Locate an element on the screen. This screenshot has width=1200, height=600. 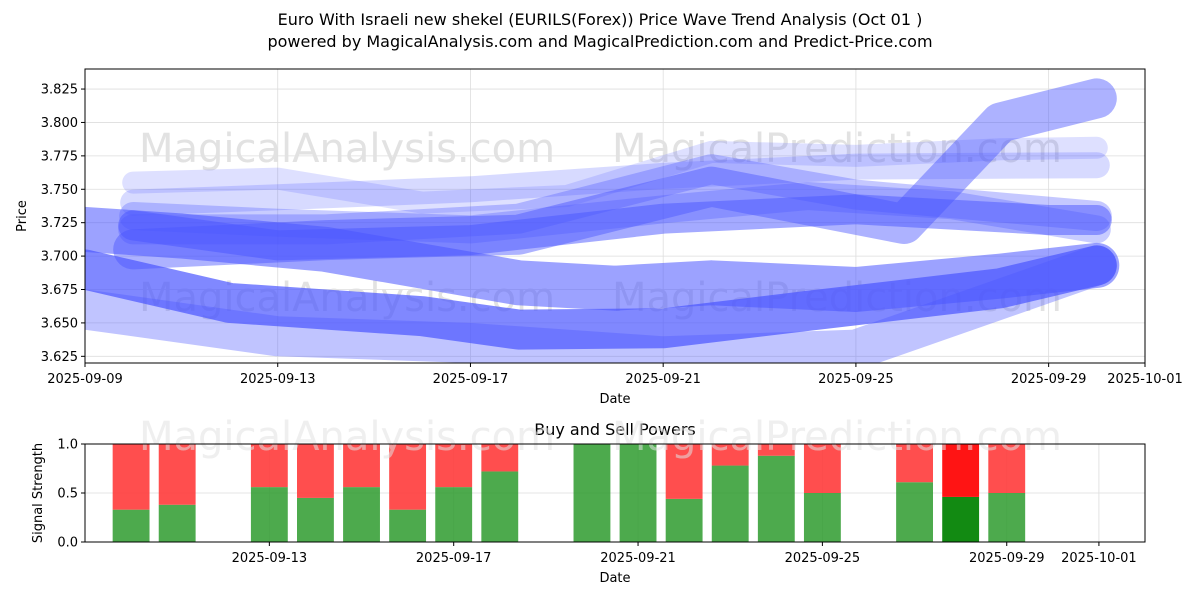
price-y-tick-label: 3.700 is located at coordinates (59, 257).